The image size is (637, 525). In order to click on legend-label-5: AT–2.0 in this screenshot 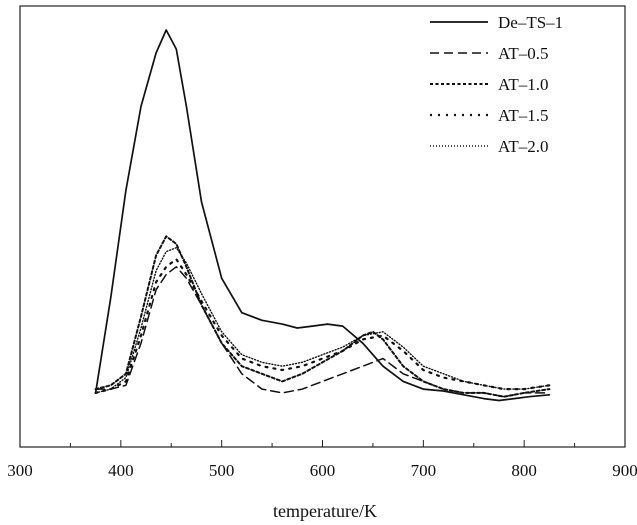, I will do `click(523, 146)`.